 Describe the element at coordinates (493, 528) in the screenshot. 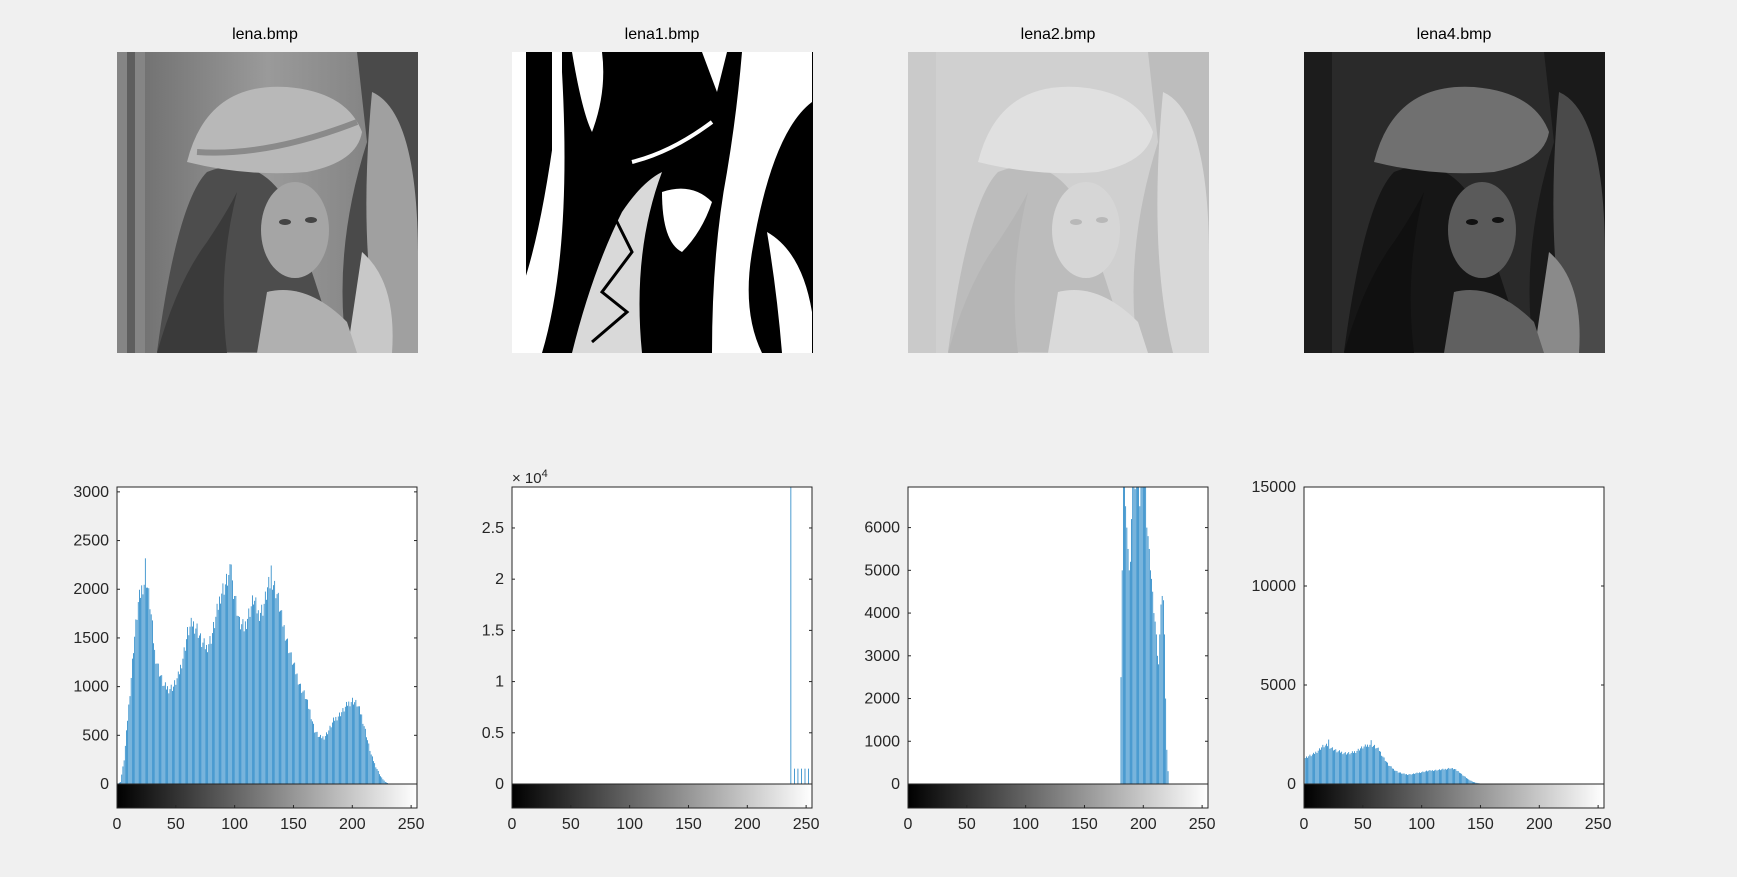

I see `y-tick-label: 2.5` at that location.